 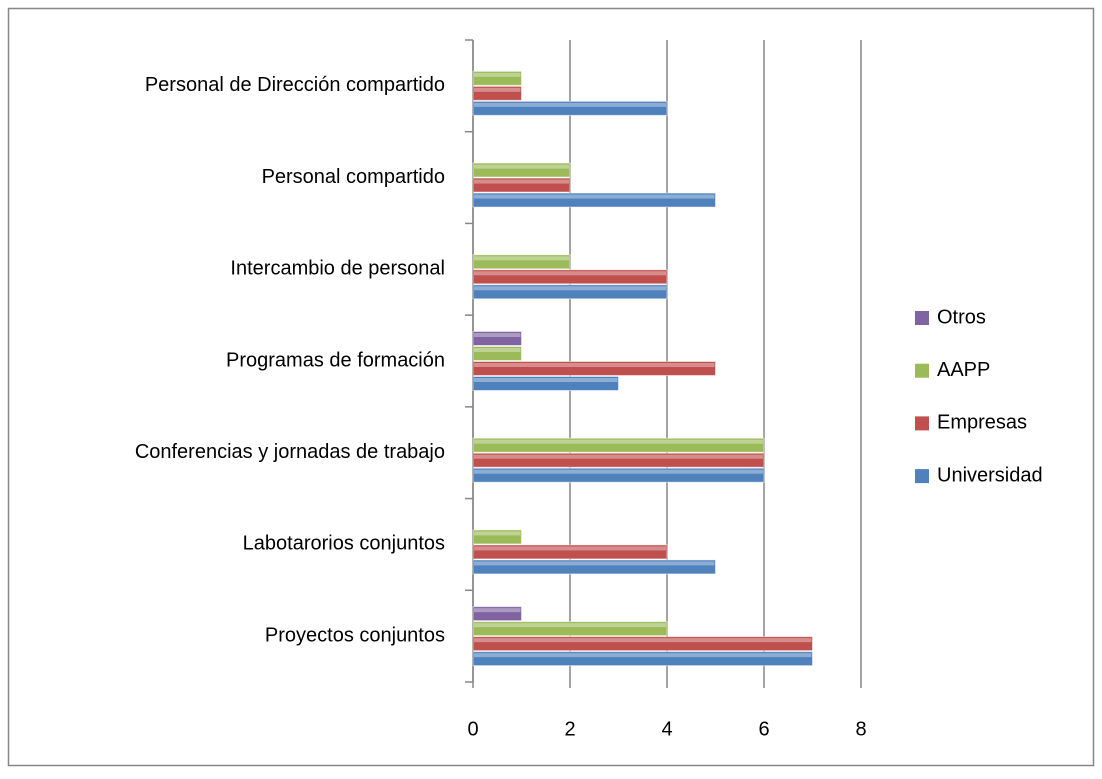 What do you see at coordinates (353, 177) in the screenshot?
I see `y-tick-label: Personal compartido` at bounding box center [353, 177].